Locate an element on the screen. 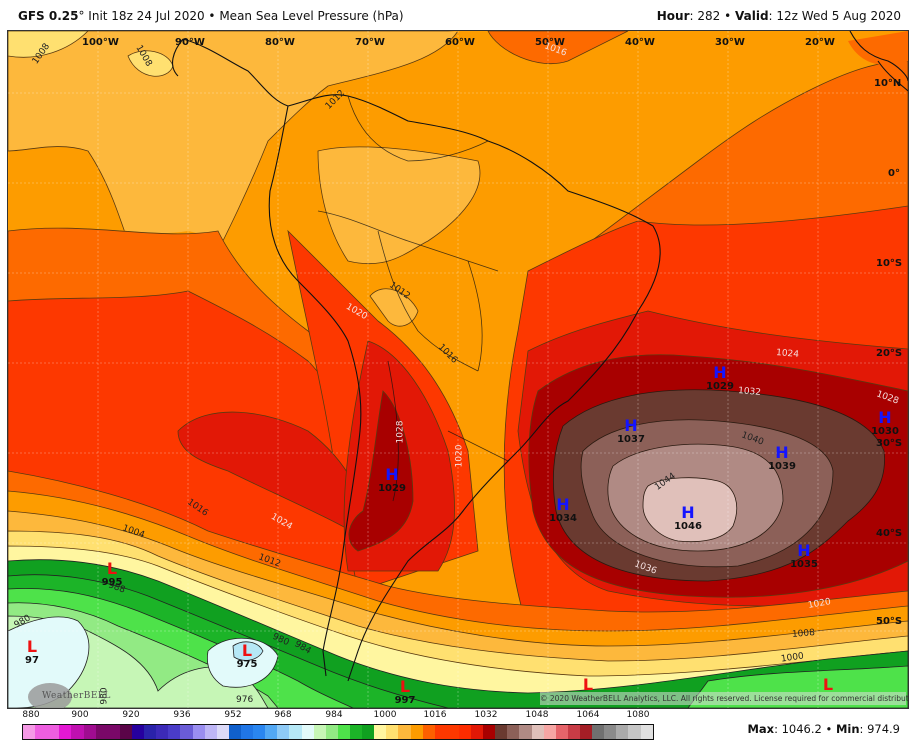 Image resolution: width=914 pixels, height=750 pixels. latitude-label: 30°S is located at coordinates (889, 443).